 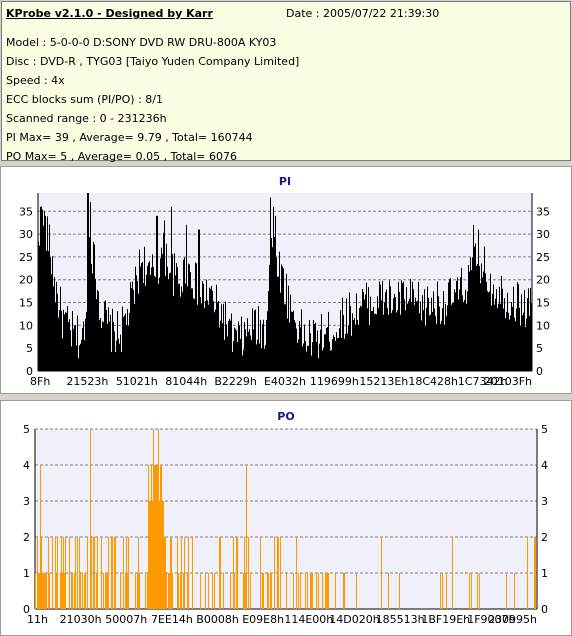 What do you see at coordinates (543, 325) in the screenshot?
I see `y-tick-label-right: 10` at bounding box center [543, 325].